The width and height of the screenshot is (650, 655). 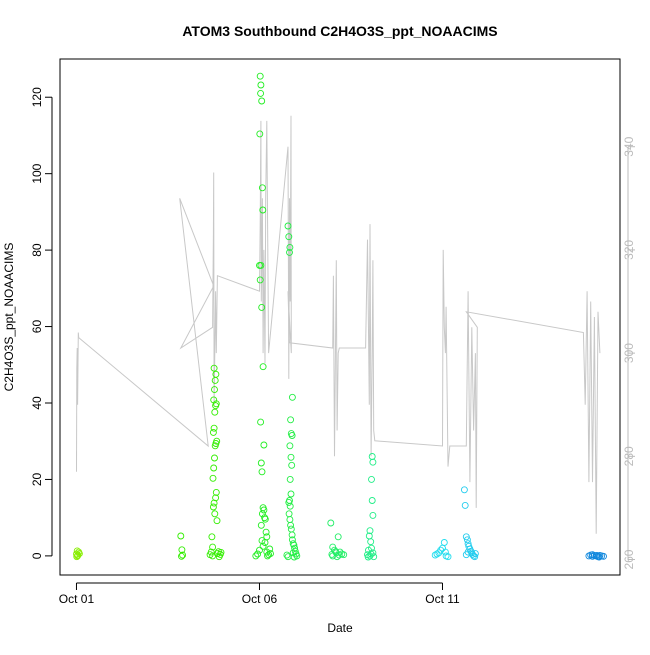 What do you see at coordinates (37, 173) in the screenshot?
I see `y-tick-label: 100` at bounding box center [37, 173].